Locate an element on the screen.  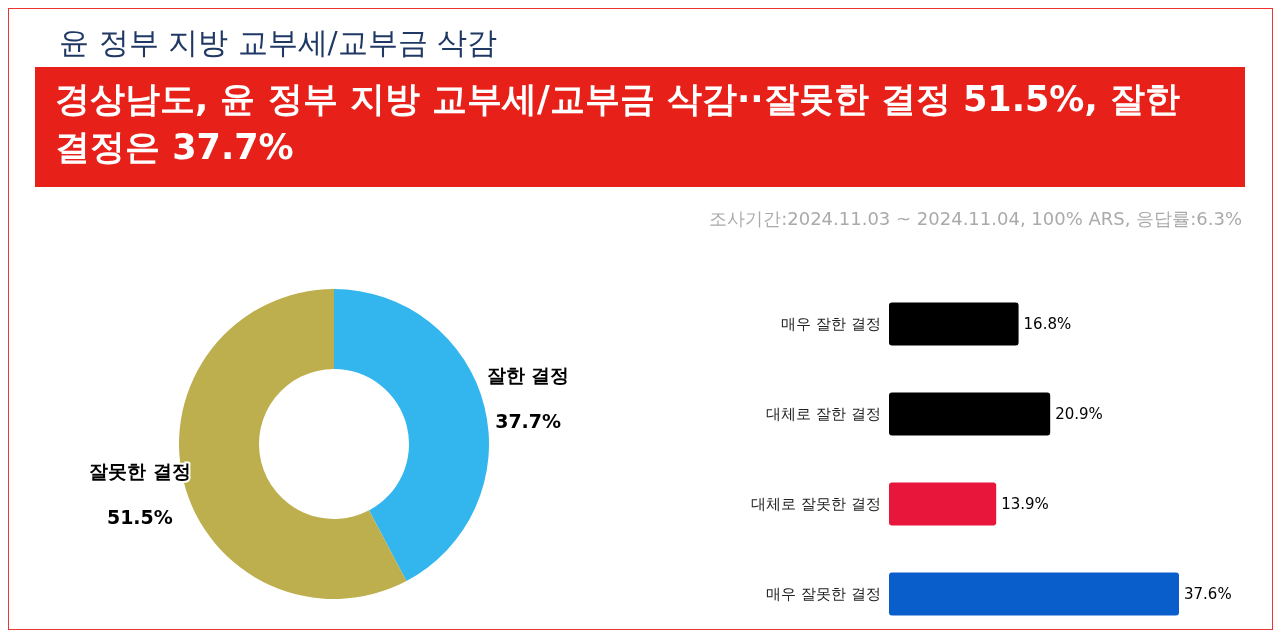
slice-label: 잘한 결정 is located at coordinates (528, 374).